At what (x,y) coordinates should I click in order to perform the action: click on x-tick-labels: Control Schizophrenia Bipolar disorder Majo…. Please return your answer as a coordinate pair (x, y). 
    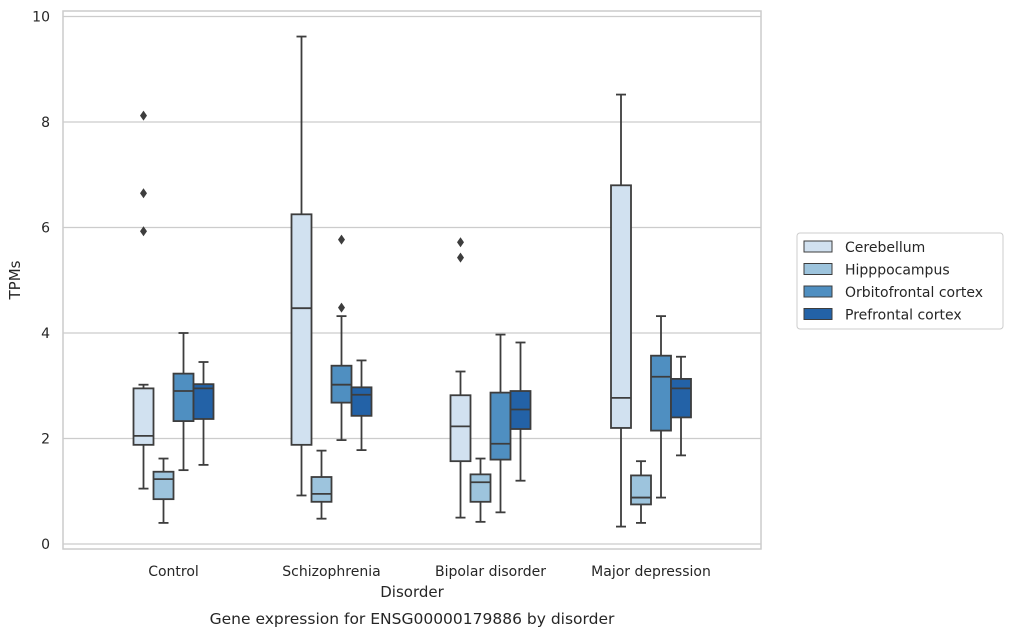
    Looking at the image, I should click on (429, 572).